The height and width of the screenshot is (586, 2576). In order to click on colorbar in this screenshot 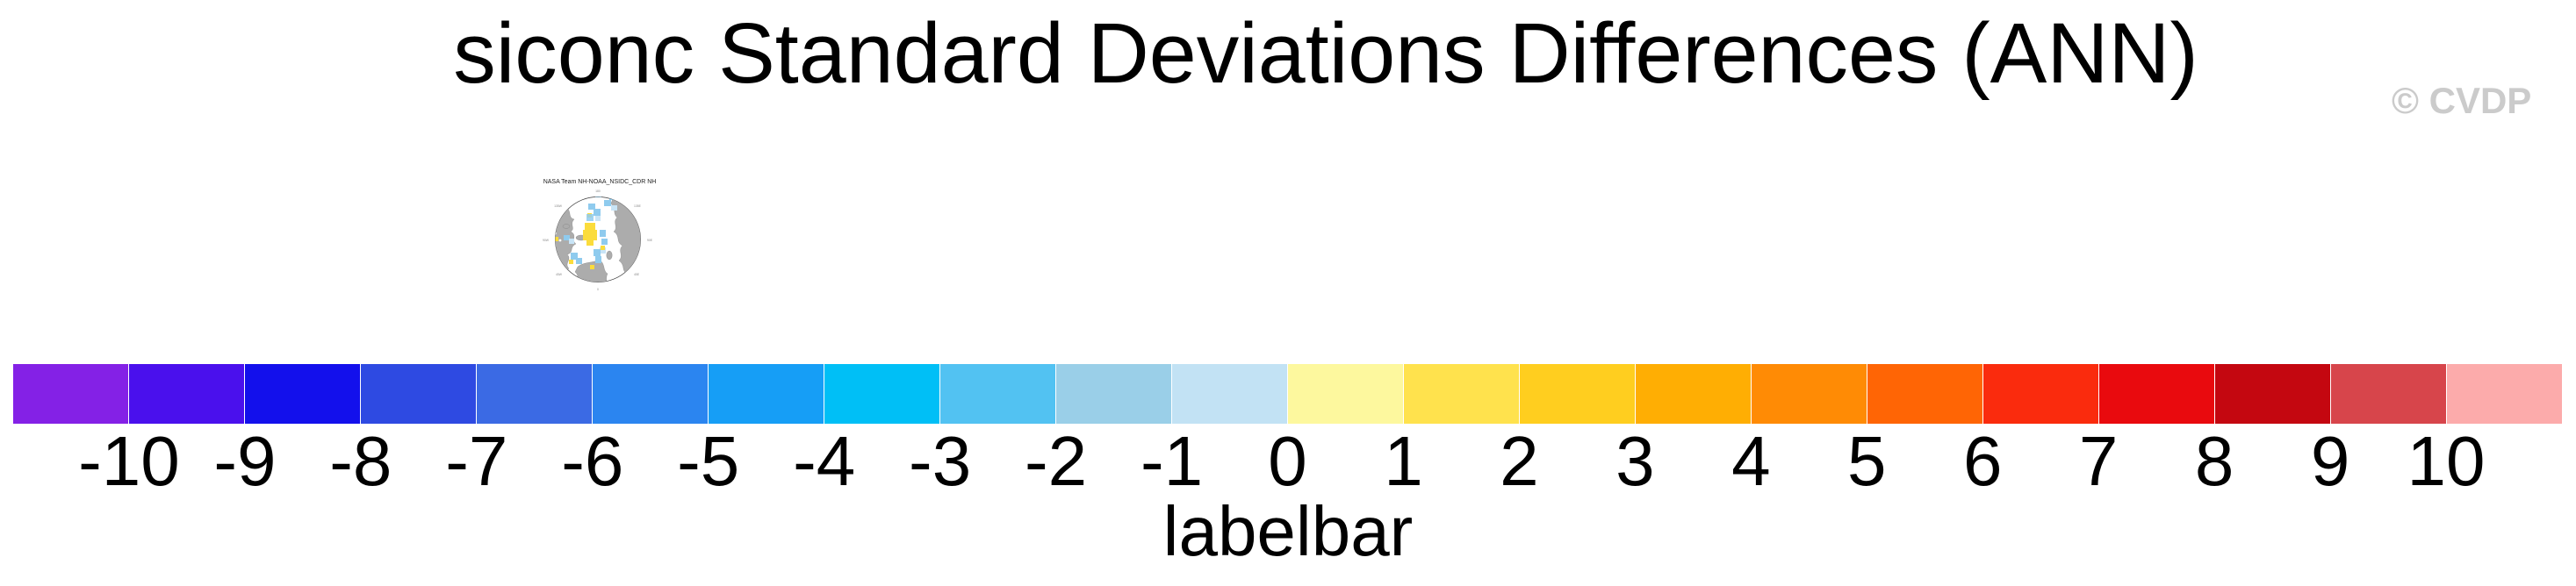, I will do `click(1287, 394)`.